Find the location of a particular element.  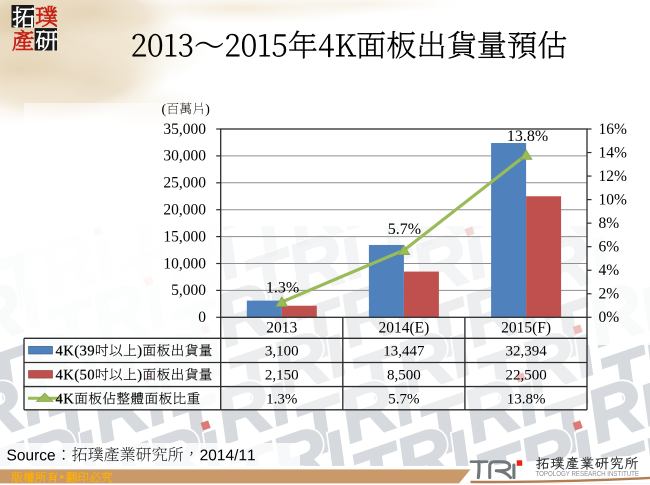

svg-text: 8% is located at coordinates (609, 223).